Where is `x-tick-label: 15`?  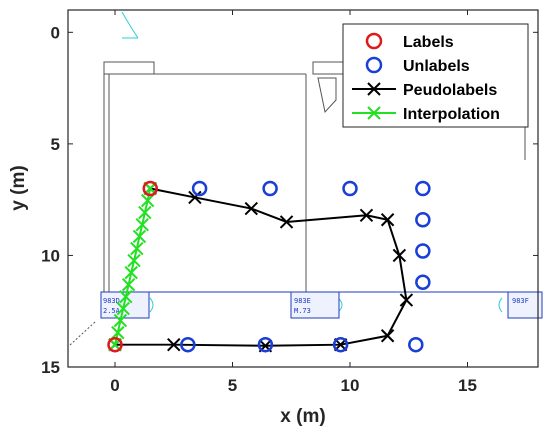 x-tick-label: 15 is located at coordinates (467, 385).